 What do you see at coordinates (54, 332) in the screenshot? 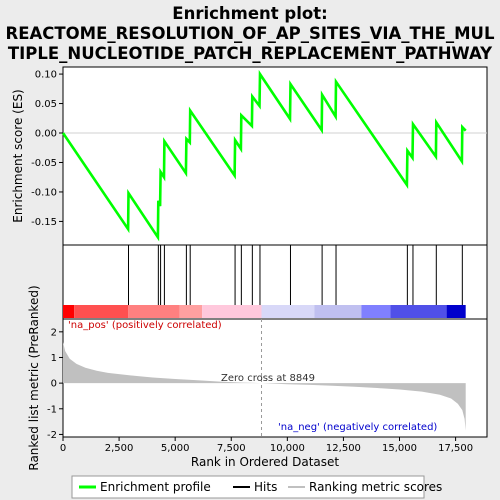
I see `metric-y-tick-label: 2` at bounding box center [54, 332].